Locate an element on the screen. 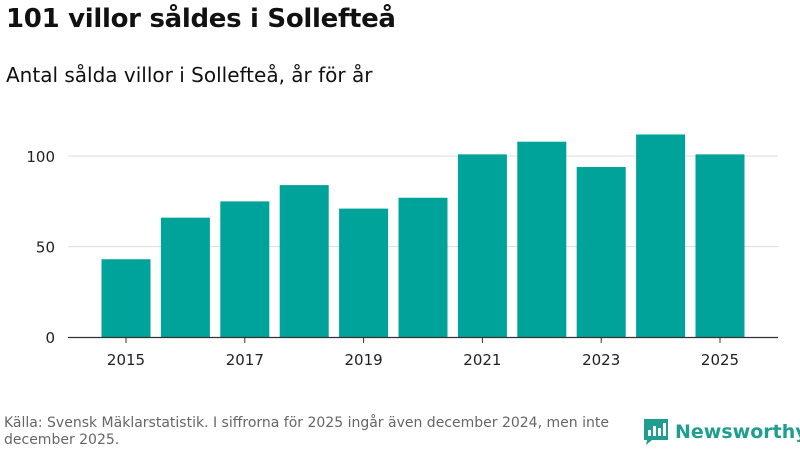 The width and height of the screenshot is (800, 450). y-tick-label-100: 100 is located at coordinates (40, 157).